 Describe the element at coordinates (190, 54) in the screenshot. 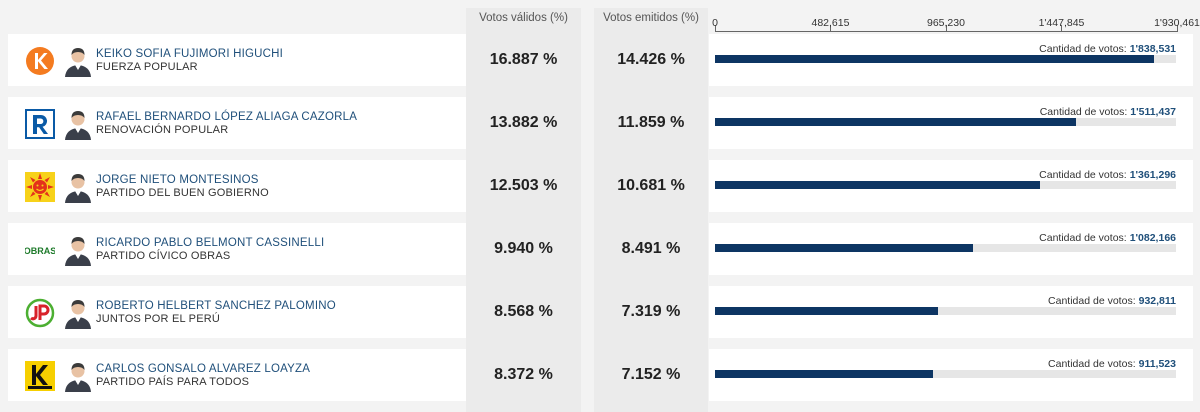

I see `candidate-name: KEIKO SOFIA FUJIMORI HIGUCHI` at that location.